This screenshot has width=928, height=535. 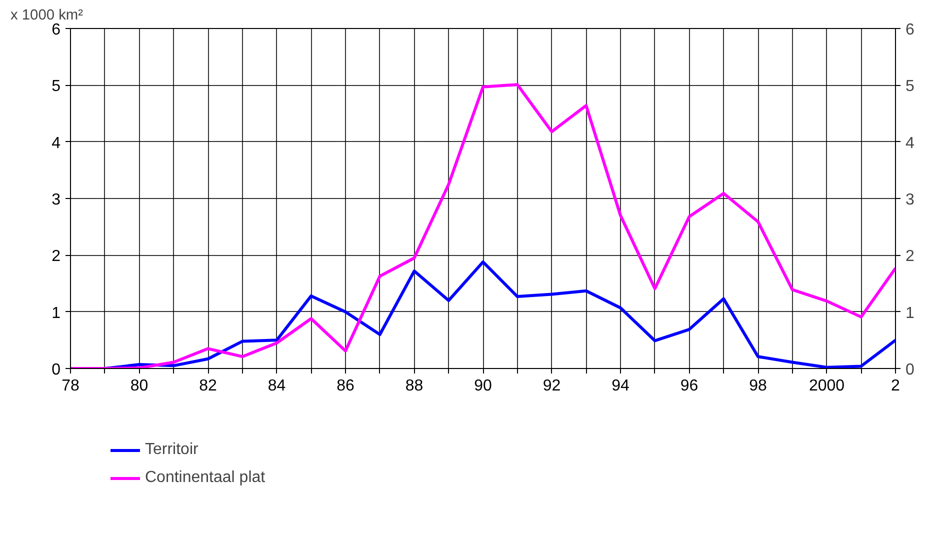 I want to click on y-tick-label: 3, so click(x=56, y=200).